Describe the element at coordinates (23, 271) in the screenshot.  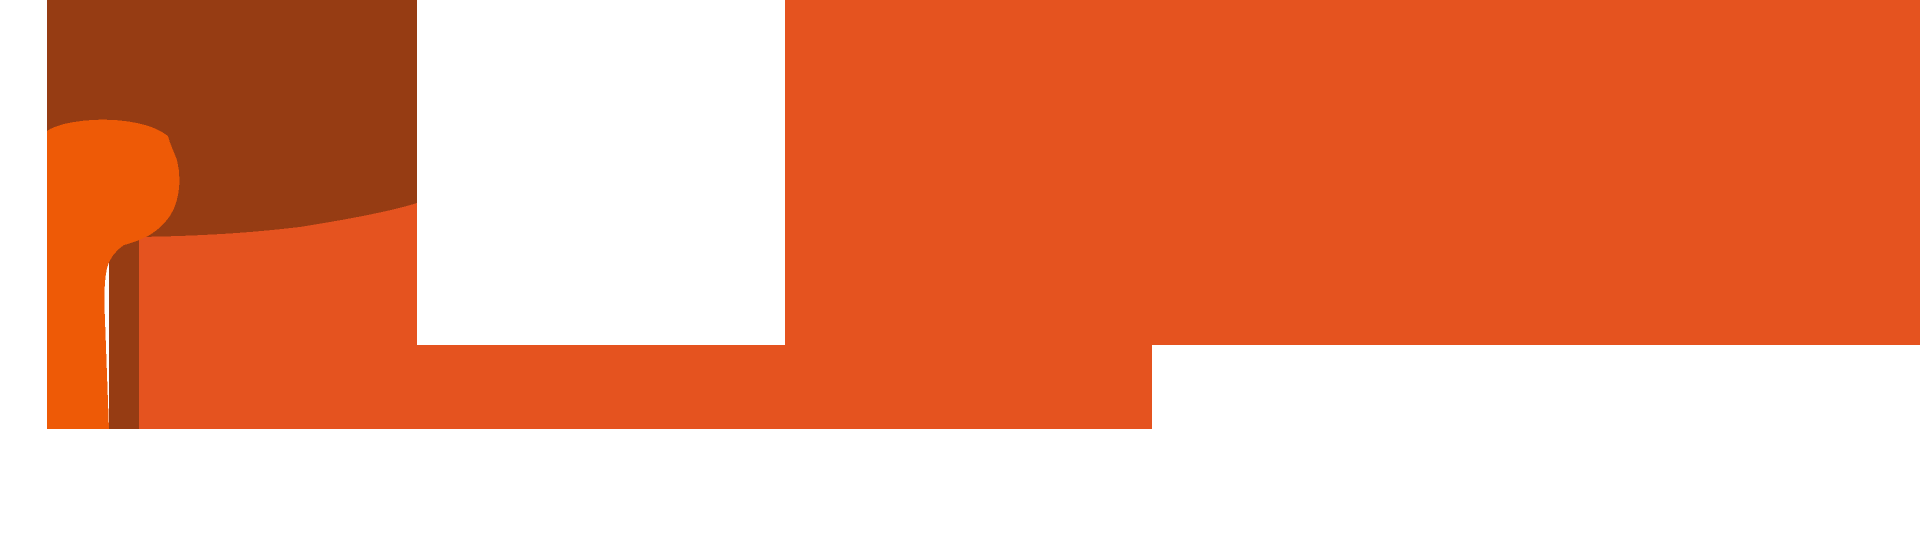
I see `white-left-margin` at that location.